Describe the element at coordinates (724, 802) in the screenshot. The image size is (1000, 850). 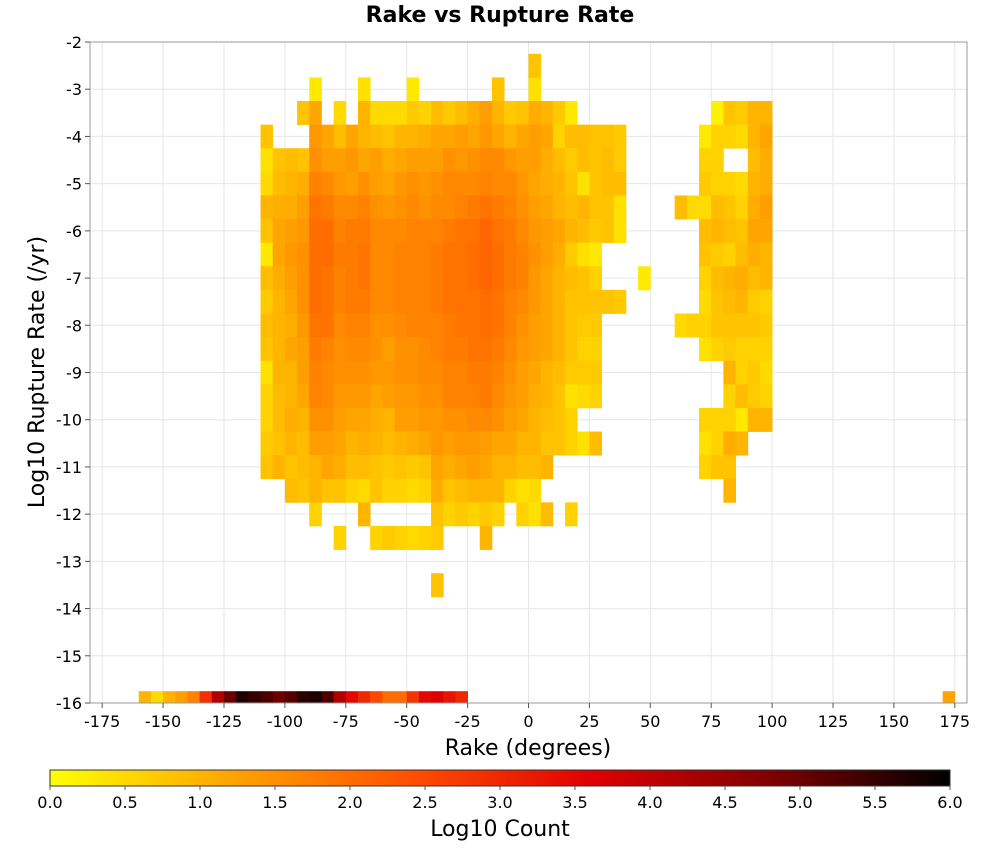
I see `colorbar-tick-label: 4.5` at that location.